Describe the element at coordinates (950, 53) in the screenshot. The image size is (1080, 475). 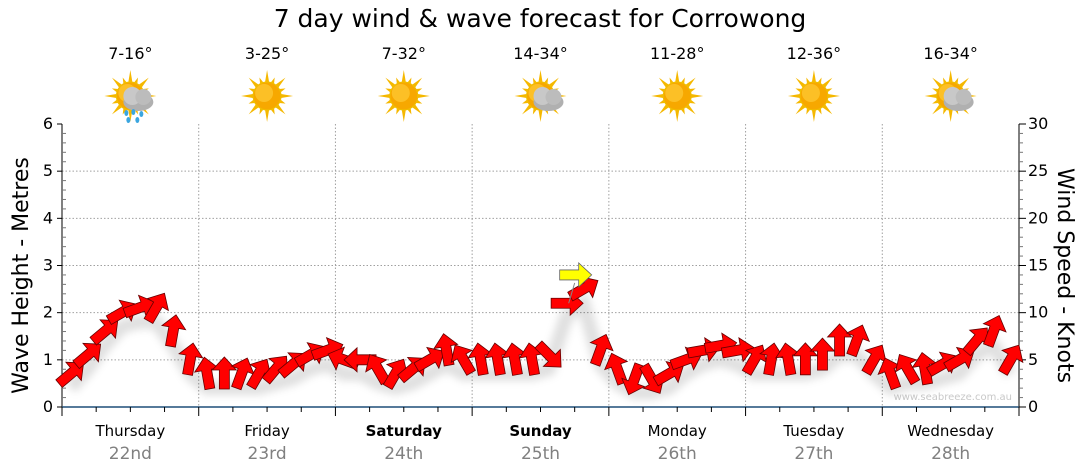
I see `day-temperature: 16-34°` at that location.